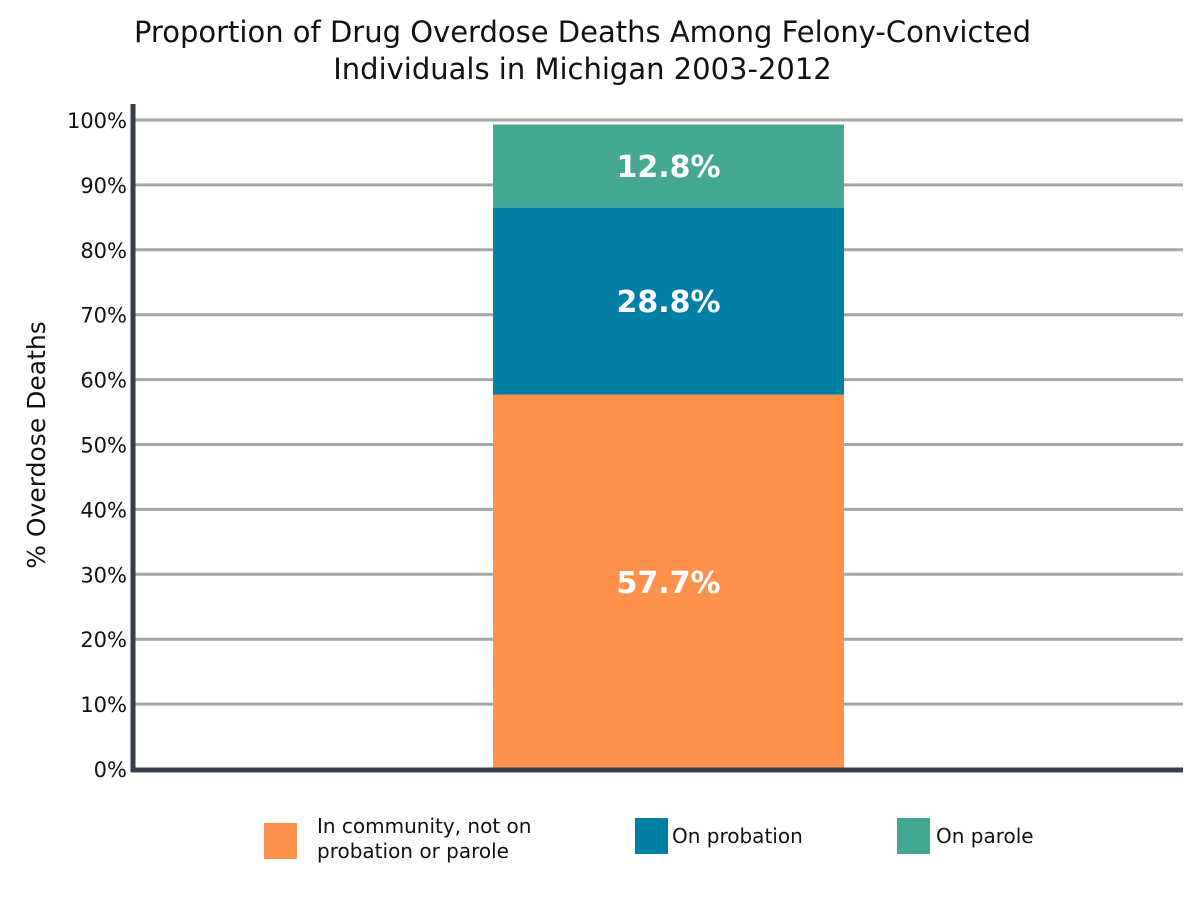 The height and width of the screenshot is (900, 1200). I want to click on y-tick-label: 60%, so click(103, 381).